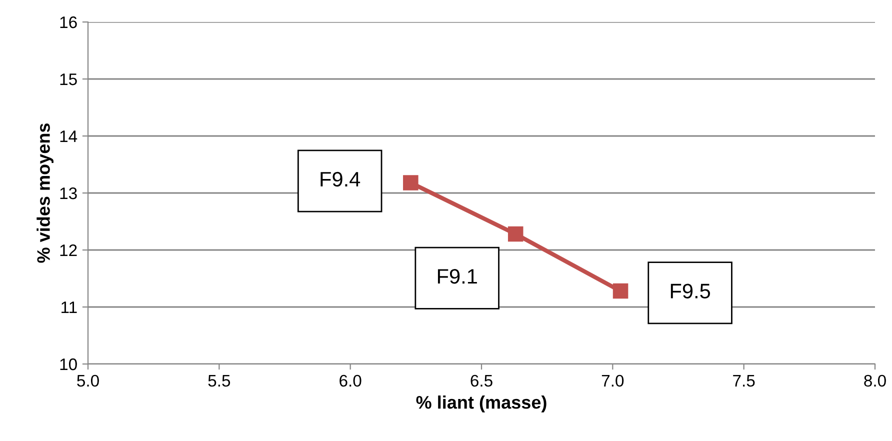  What do you see at coordinates (481, 404) in the screenshot?
I see `x-axis-title: % liant (masse)` at bounding box center [481, 404].